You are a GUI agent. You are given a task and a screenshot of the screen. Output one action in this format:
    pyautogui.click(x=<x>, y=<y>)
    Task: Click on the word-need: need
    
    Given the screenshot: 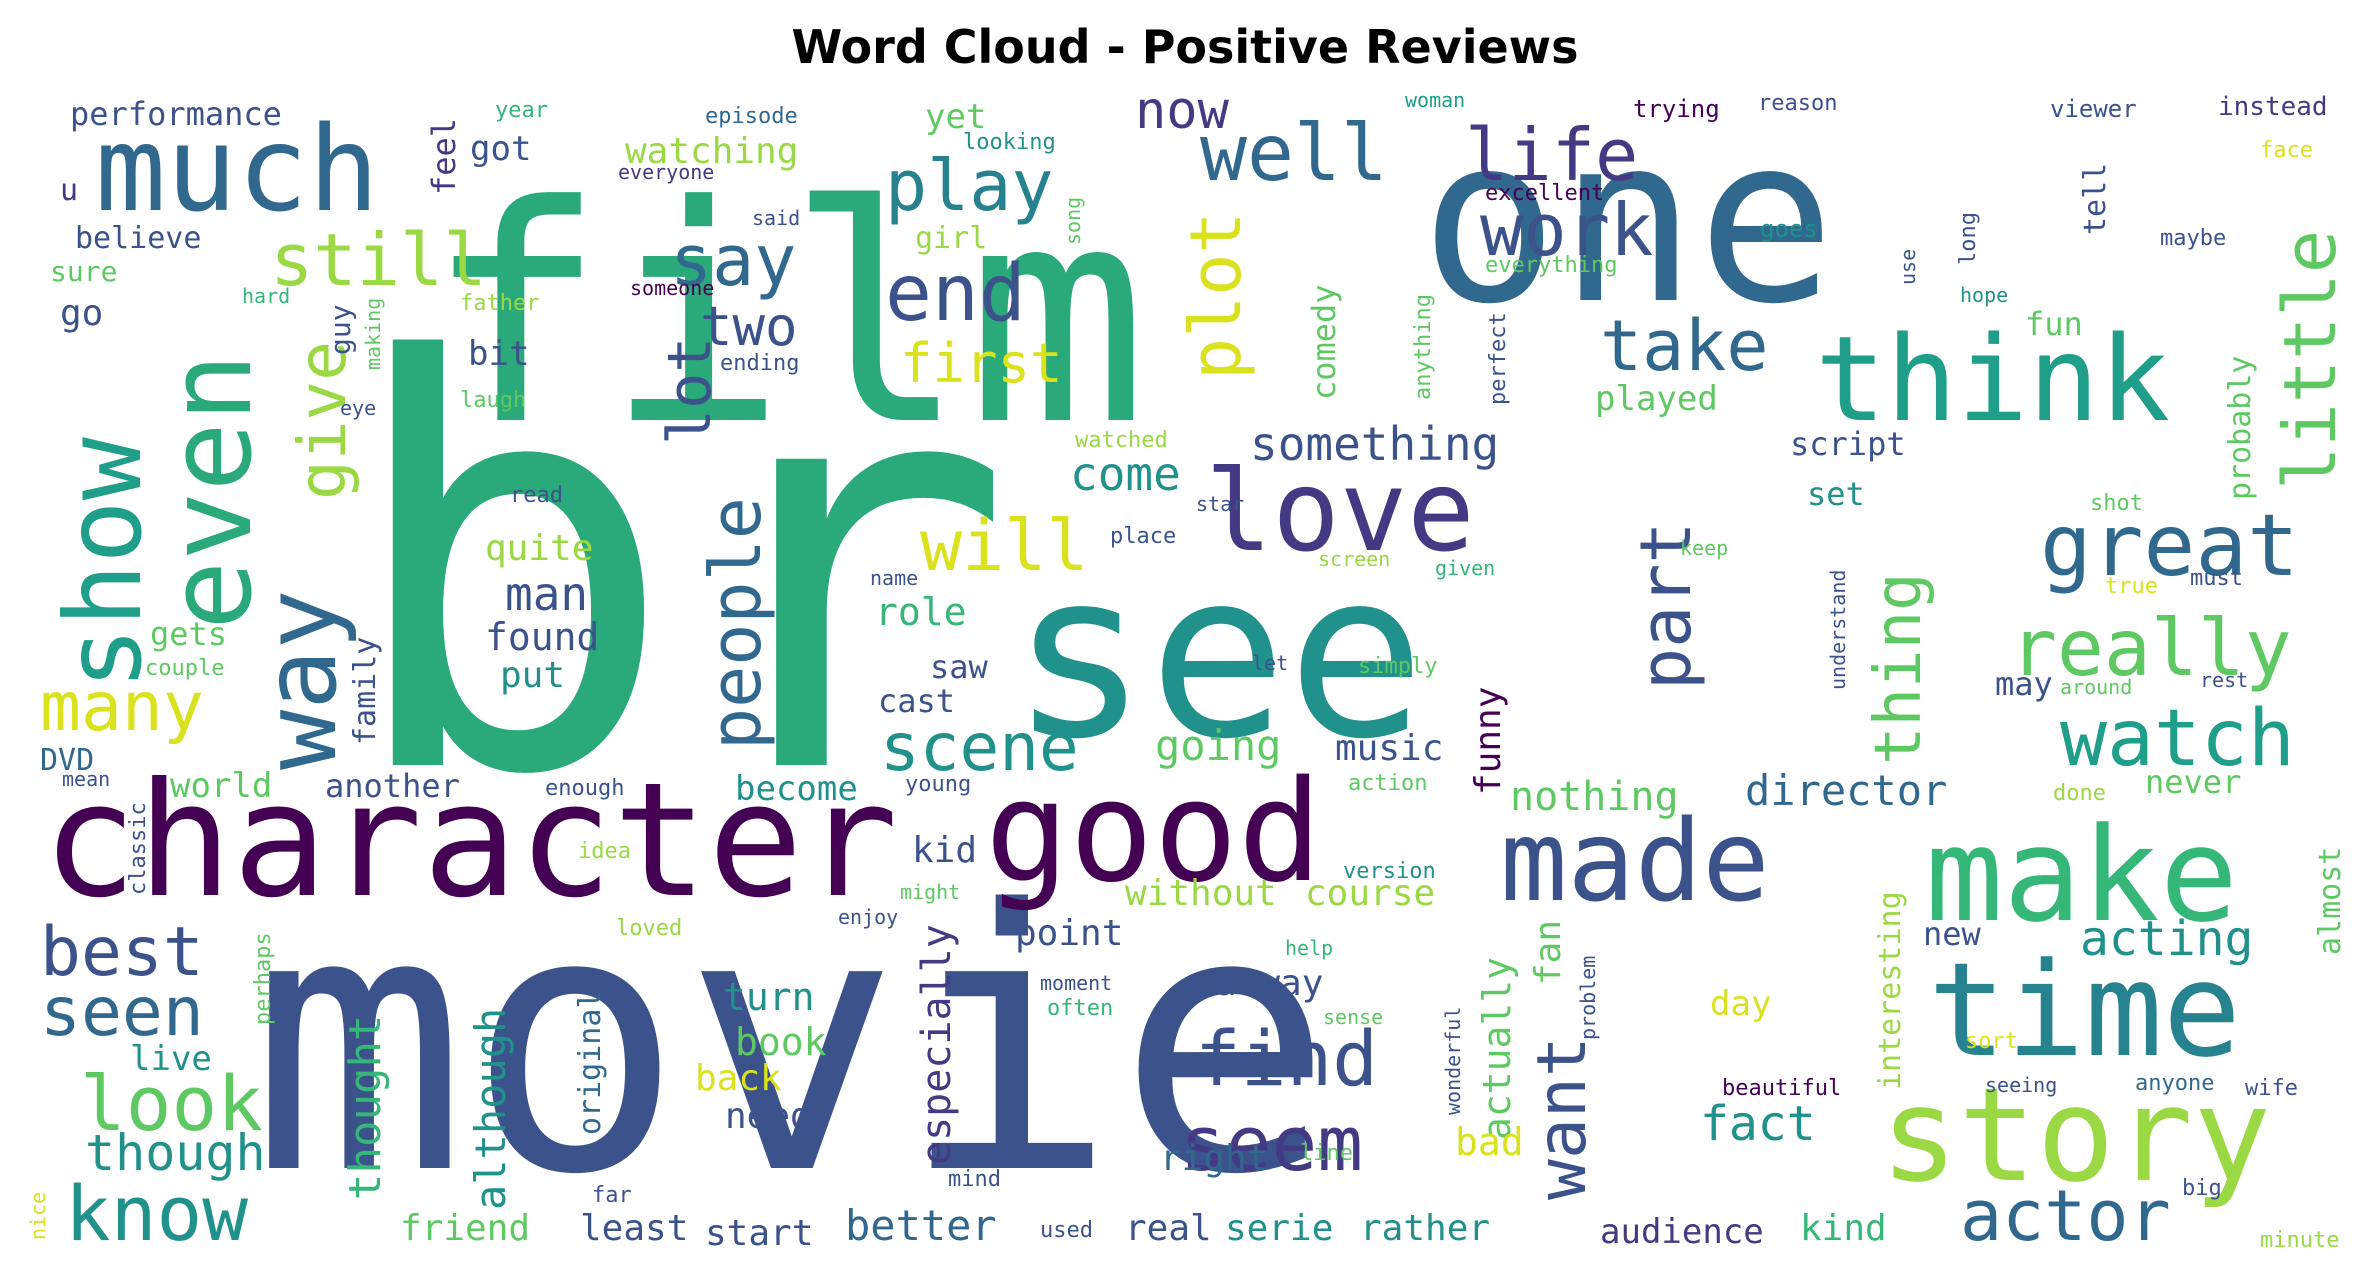 What is the action you would take?
    pyautogui.click(x=768, y=1116)
    